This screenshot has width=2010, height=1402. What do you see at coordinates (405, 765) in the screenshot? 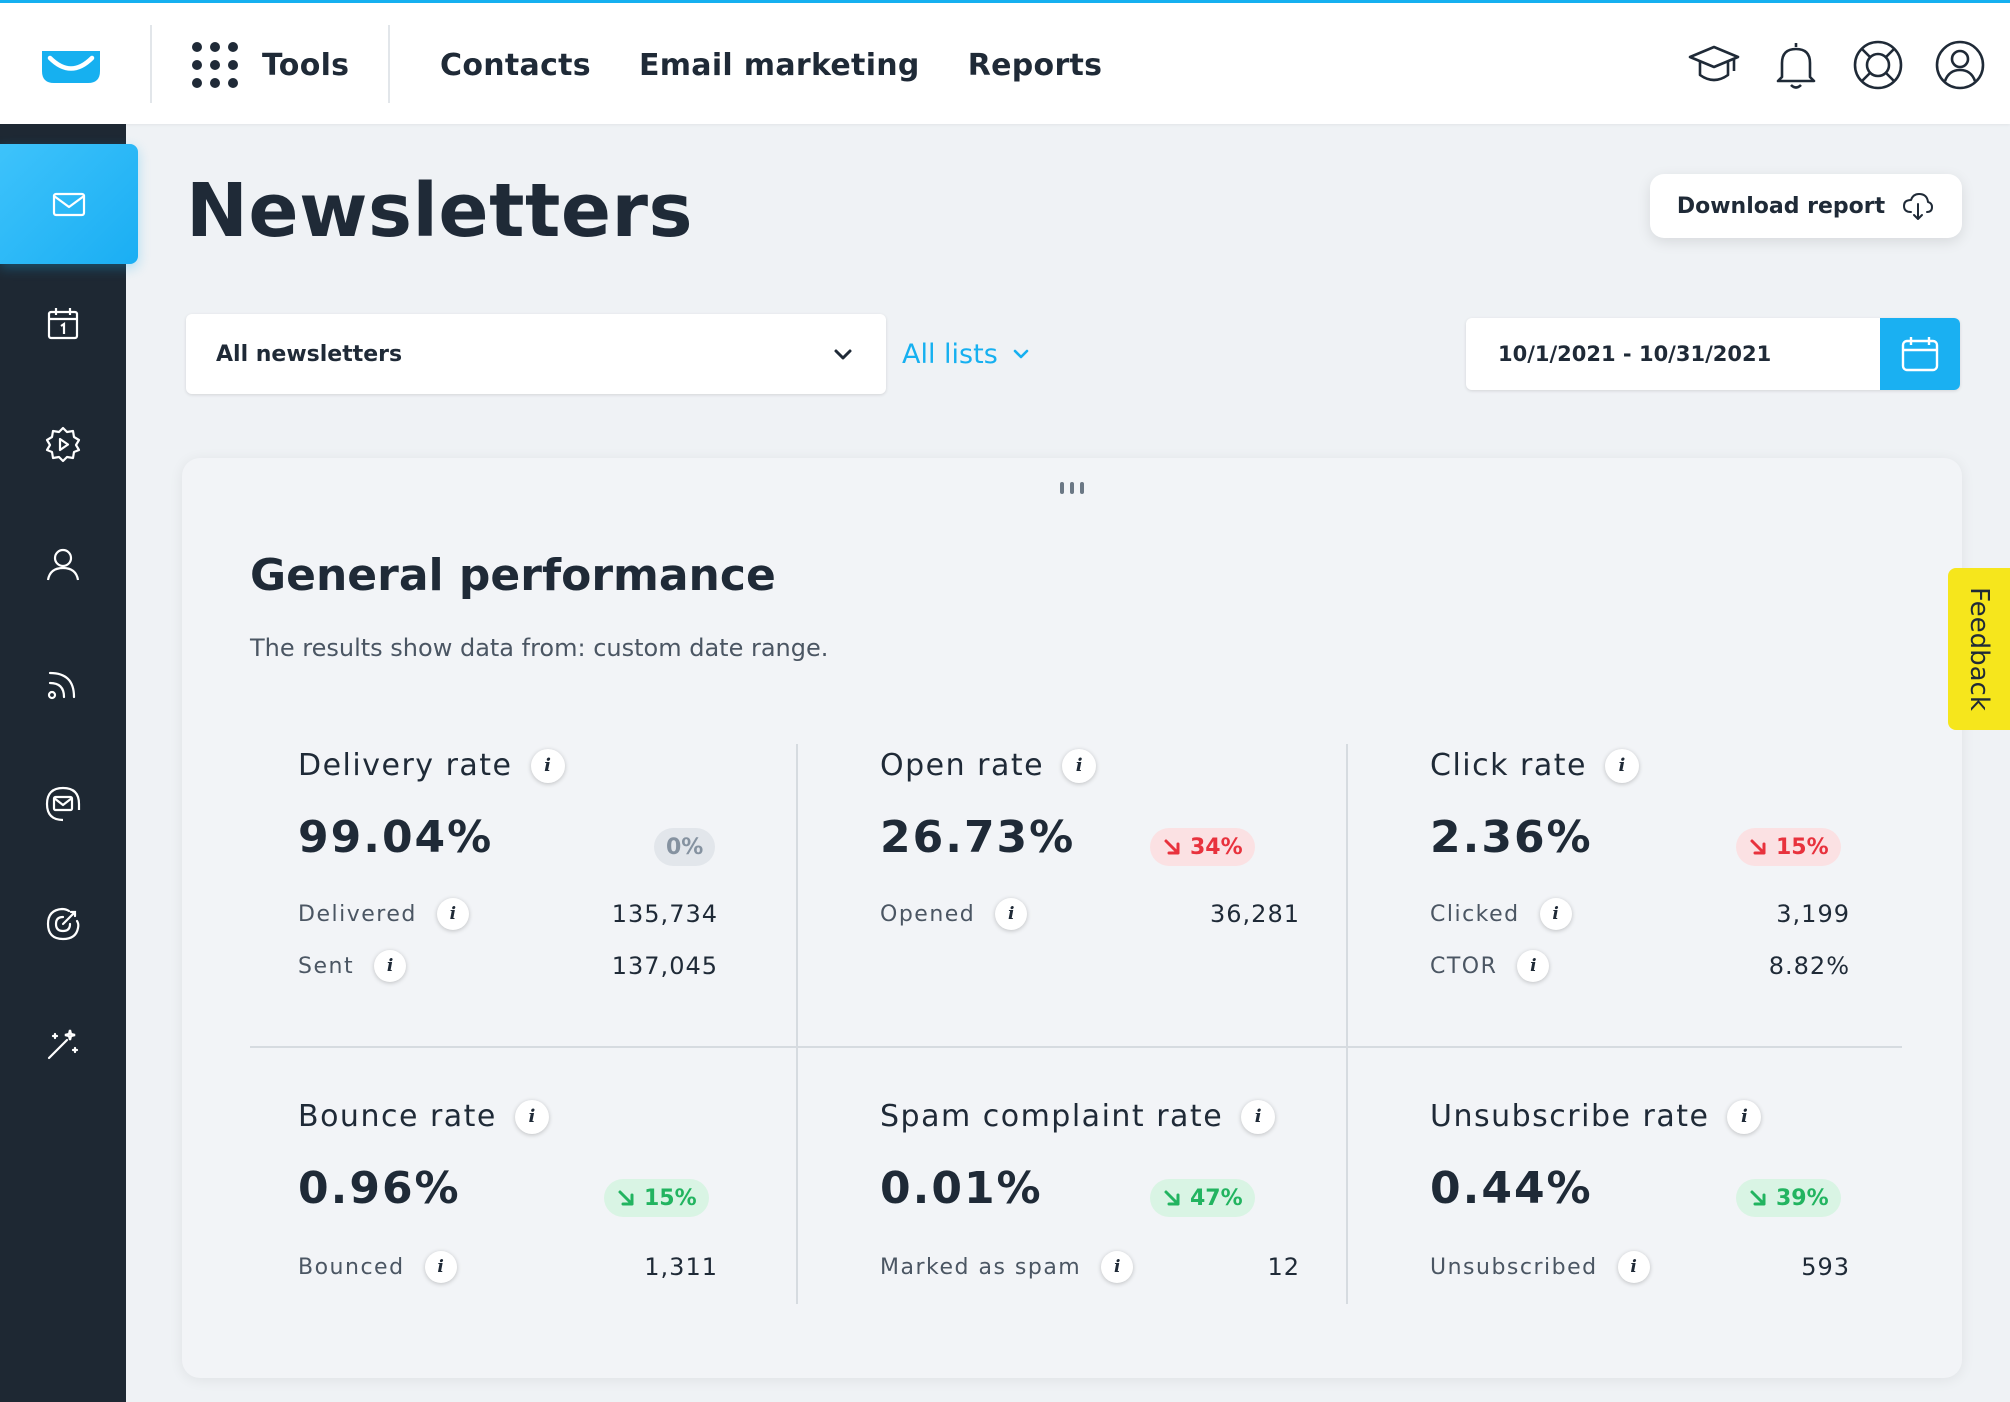
I see `metric-title: Delivery rate` at bounding box center [405, 765].